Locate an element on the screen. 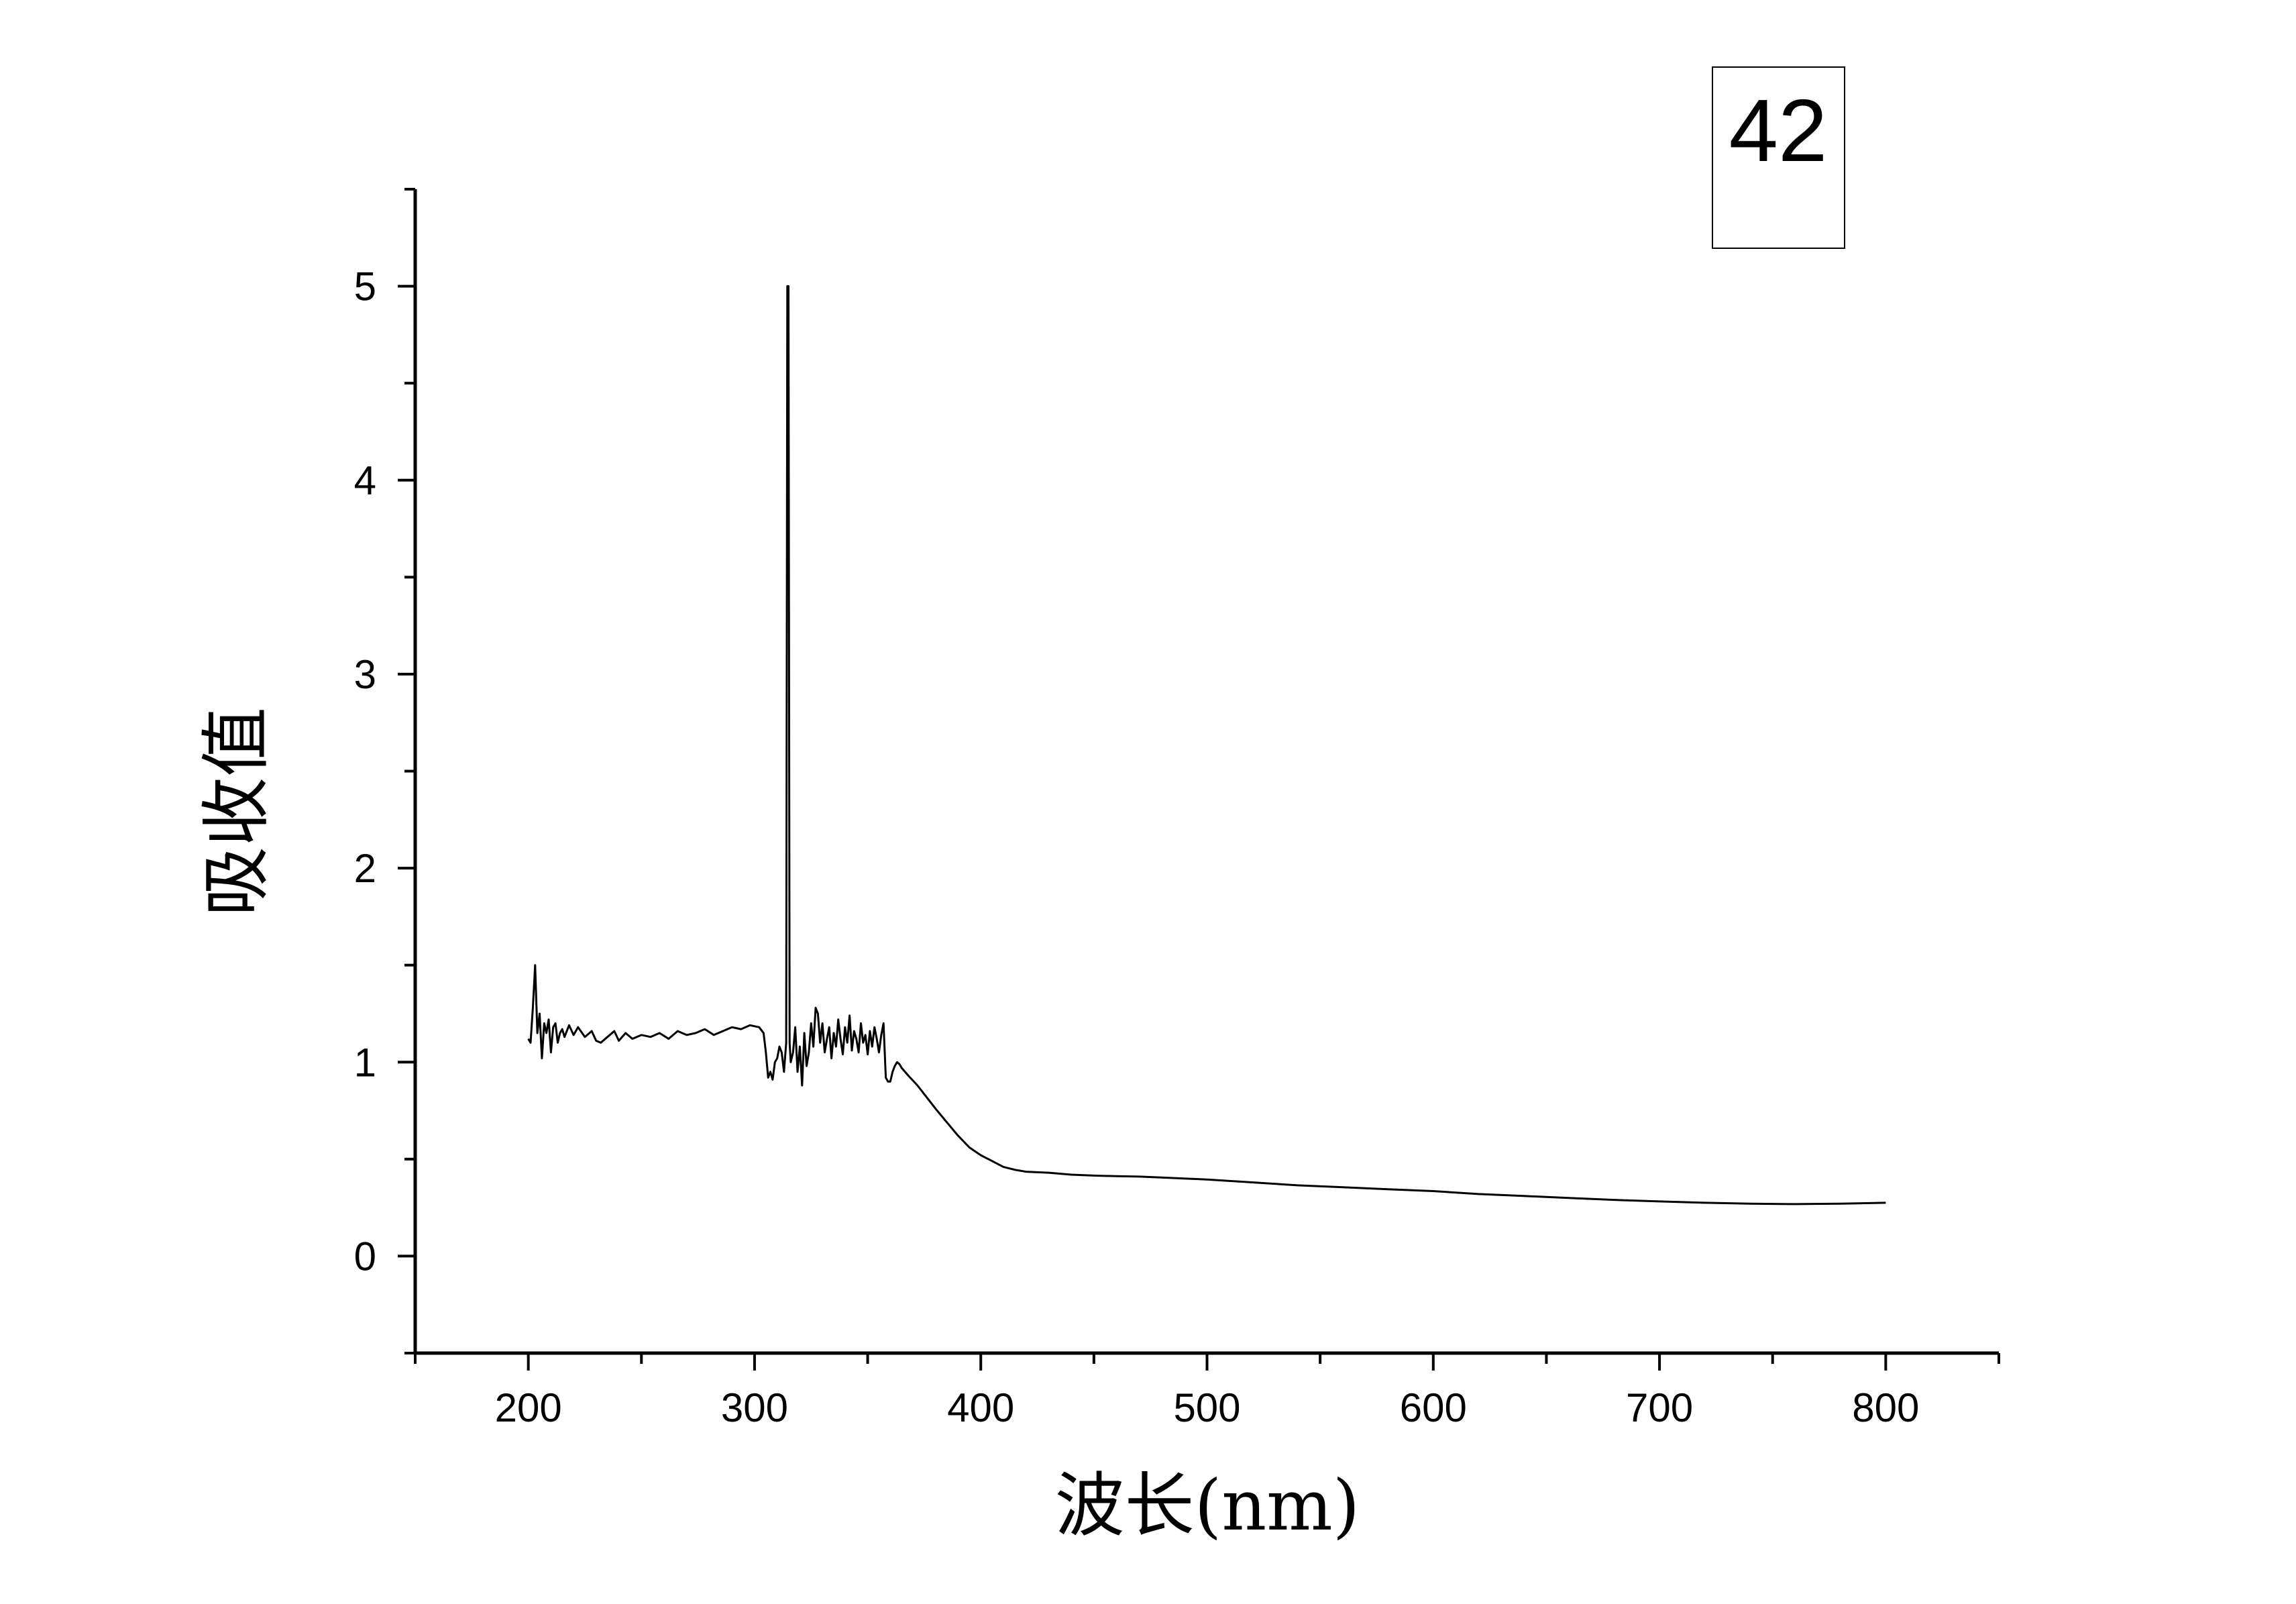 The width and height of the screenshot is (2296, 1604). x-tick-label: 500 is located at coordinates (1206, 1407).